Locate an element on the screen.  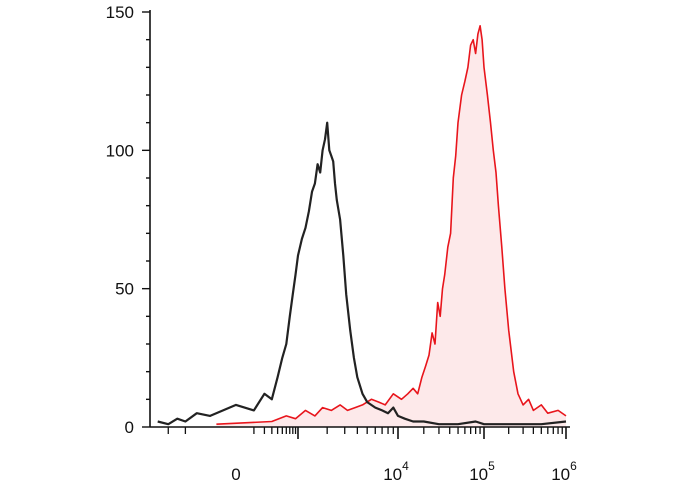
x-tick-base: 0 is located at coordinates (235, 474).